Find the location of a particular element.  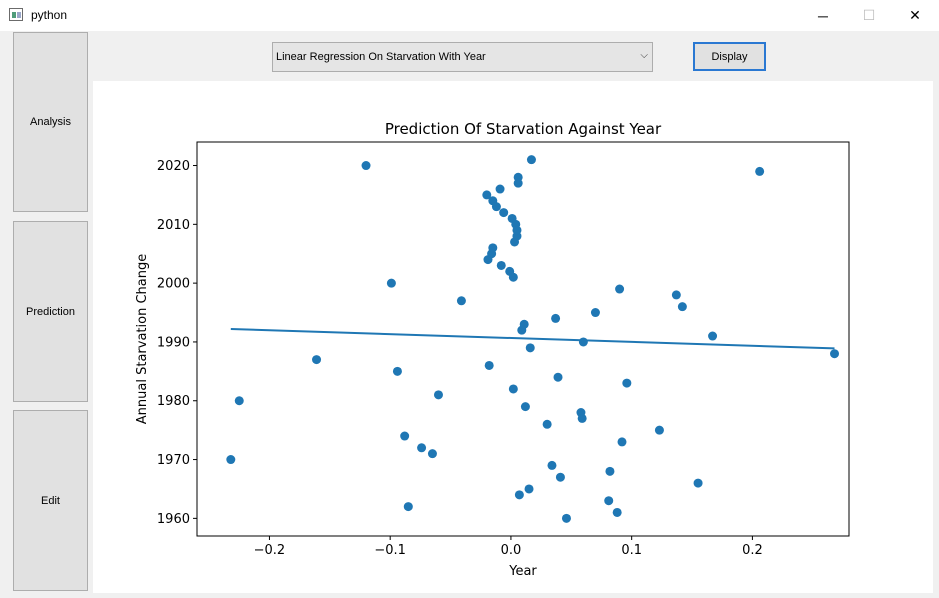

y-tick-label: 2010 is located at coordinates (173, 225).